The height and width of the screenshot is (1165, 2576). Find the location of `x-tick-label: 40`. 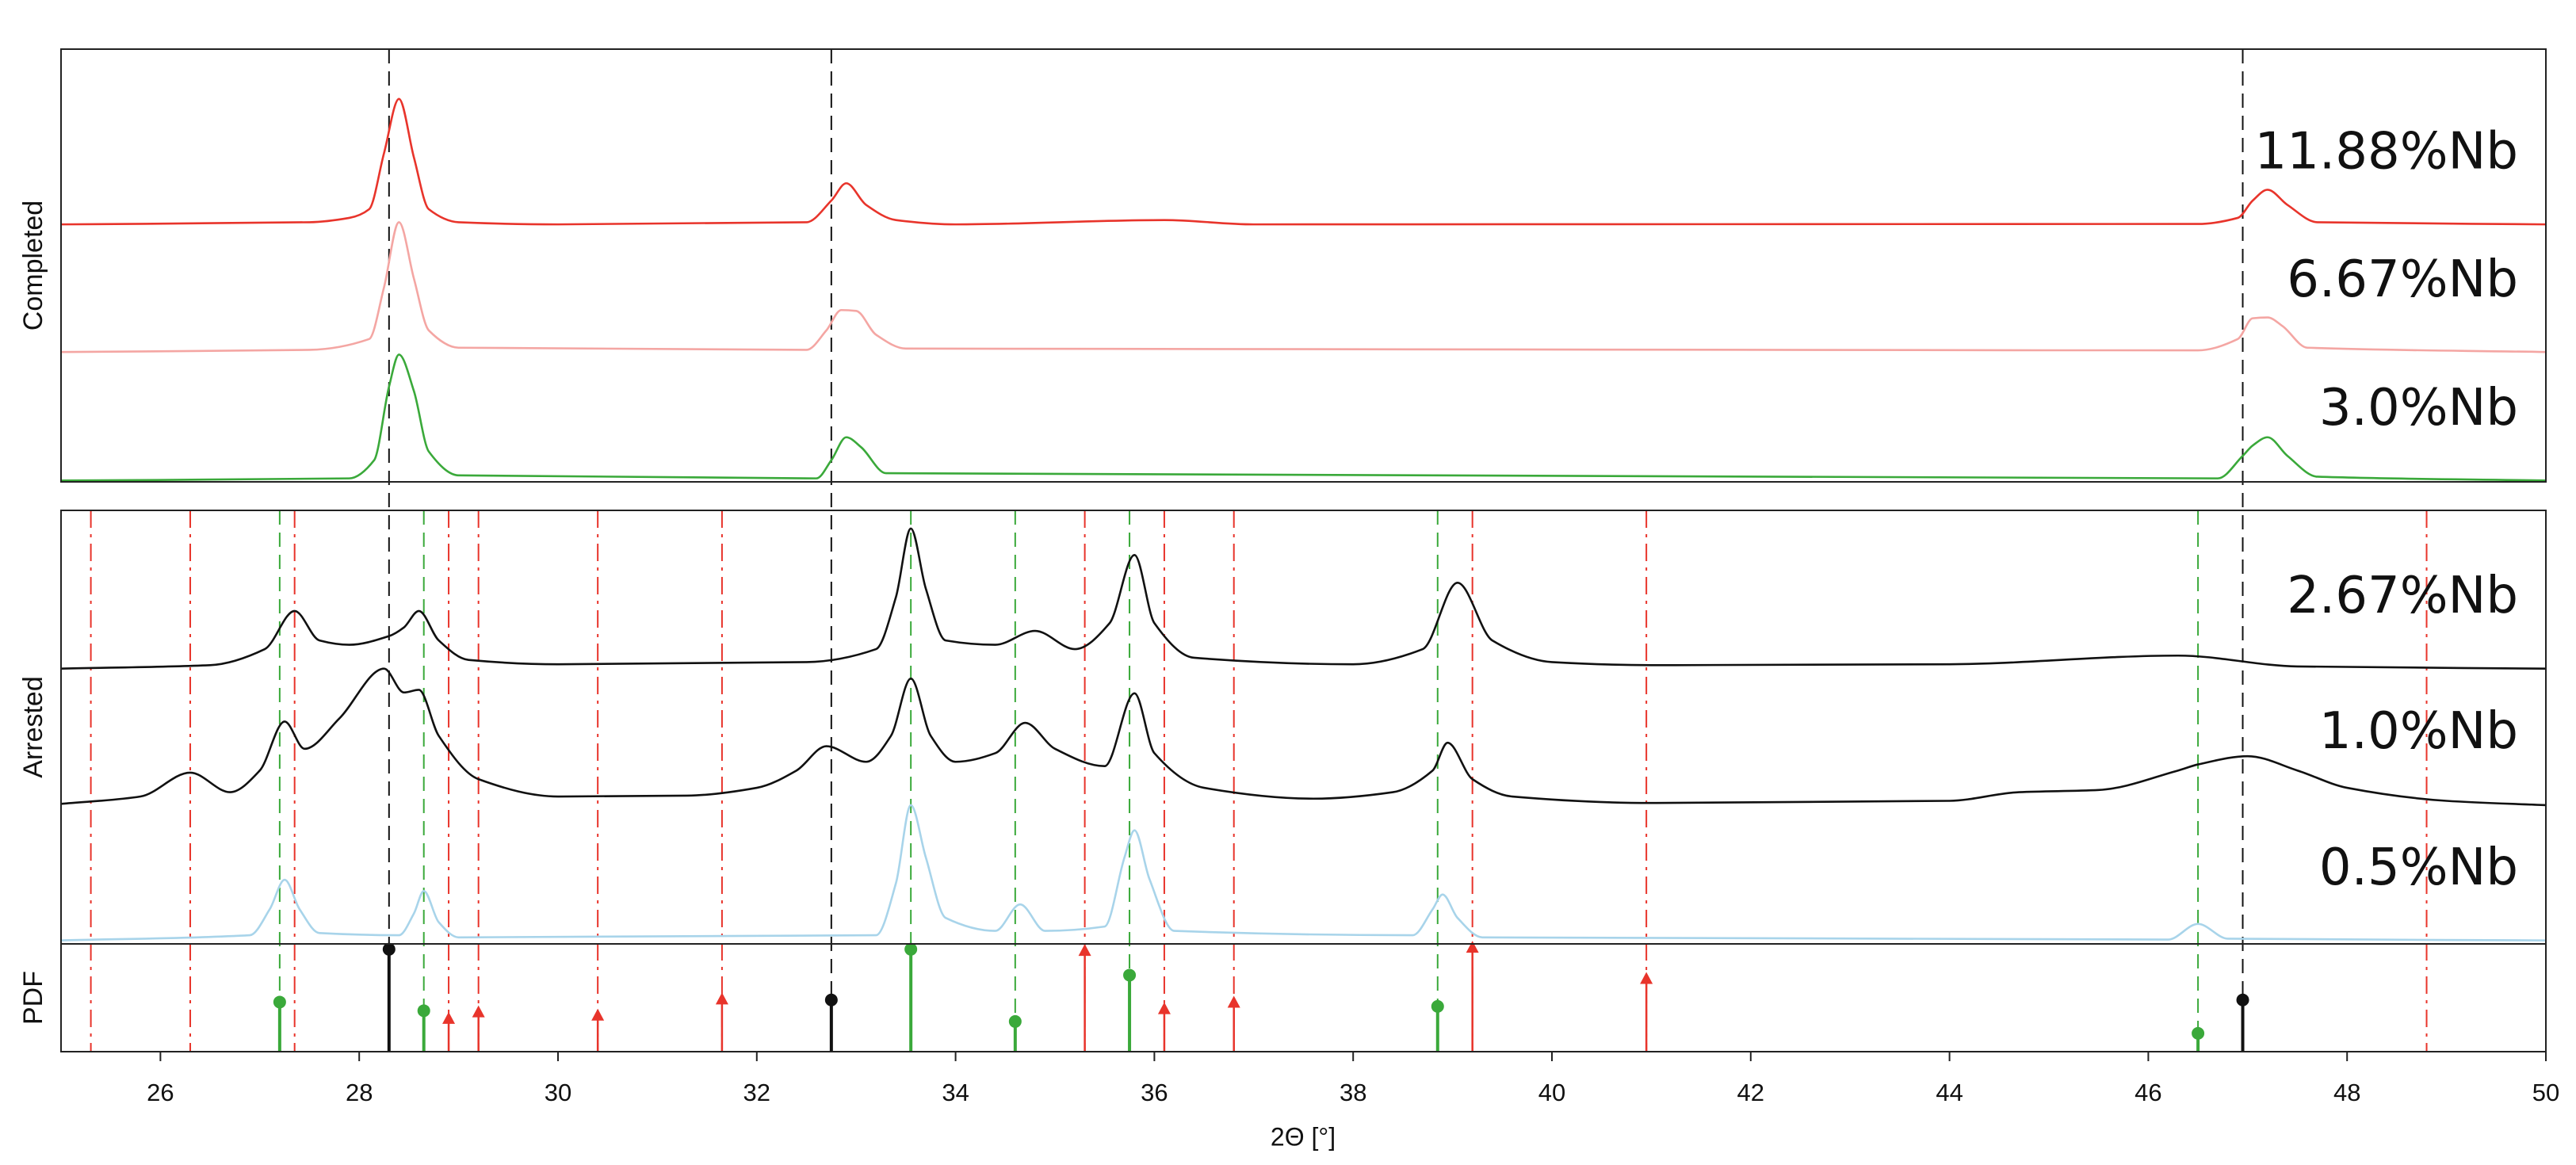

x-tick-label: 40 is located at coordinates (1551, 1092).